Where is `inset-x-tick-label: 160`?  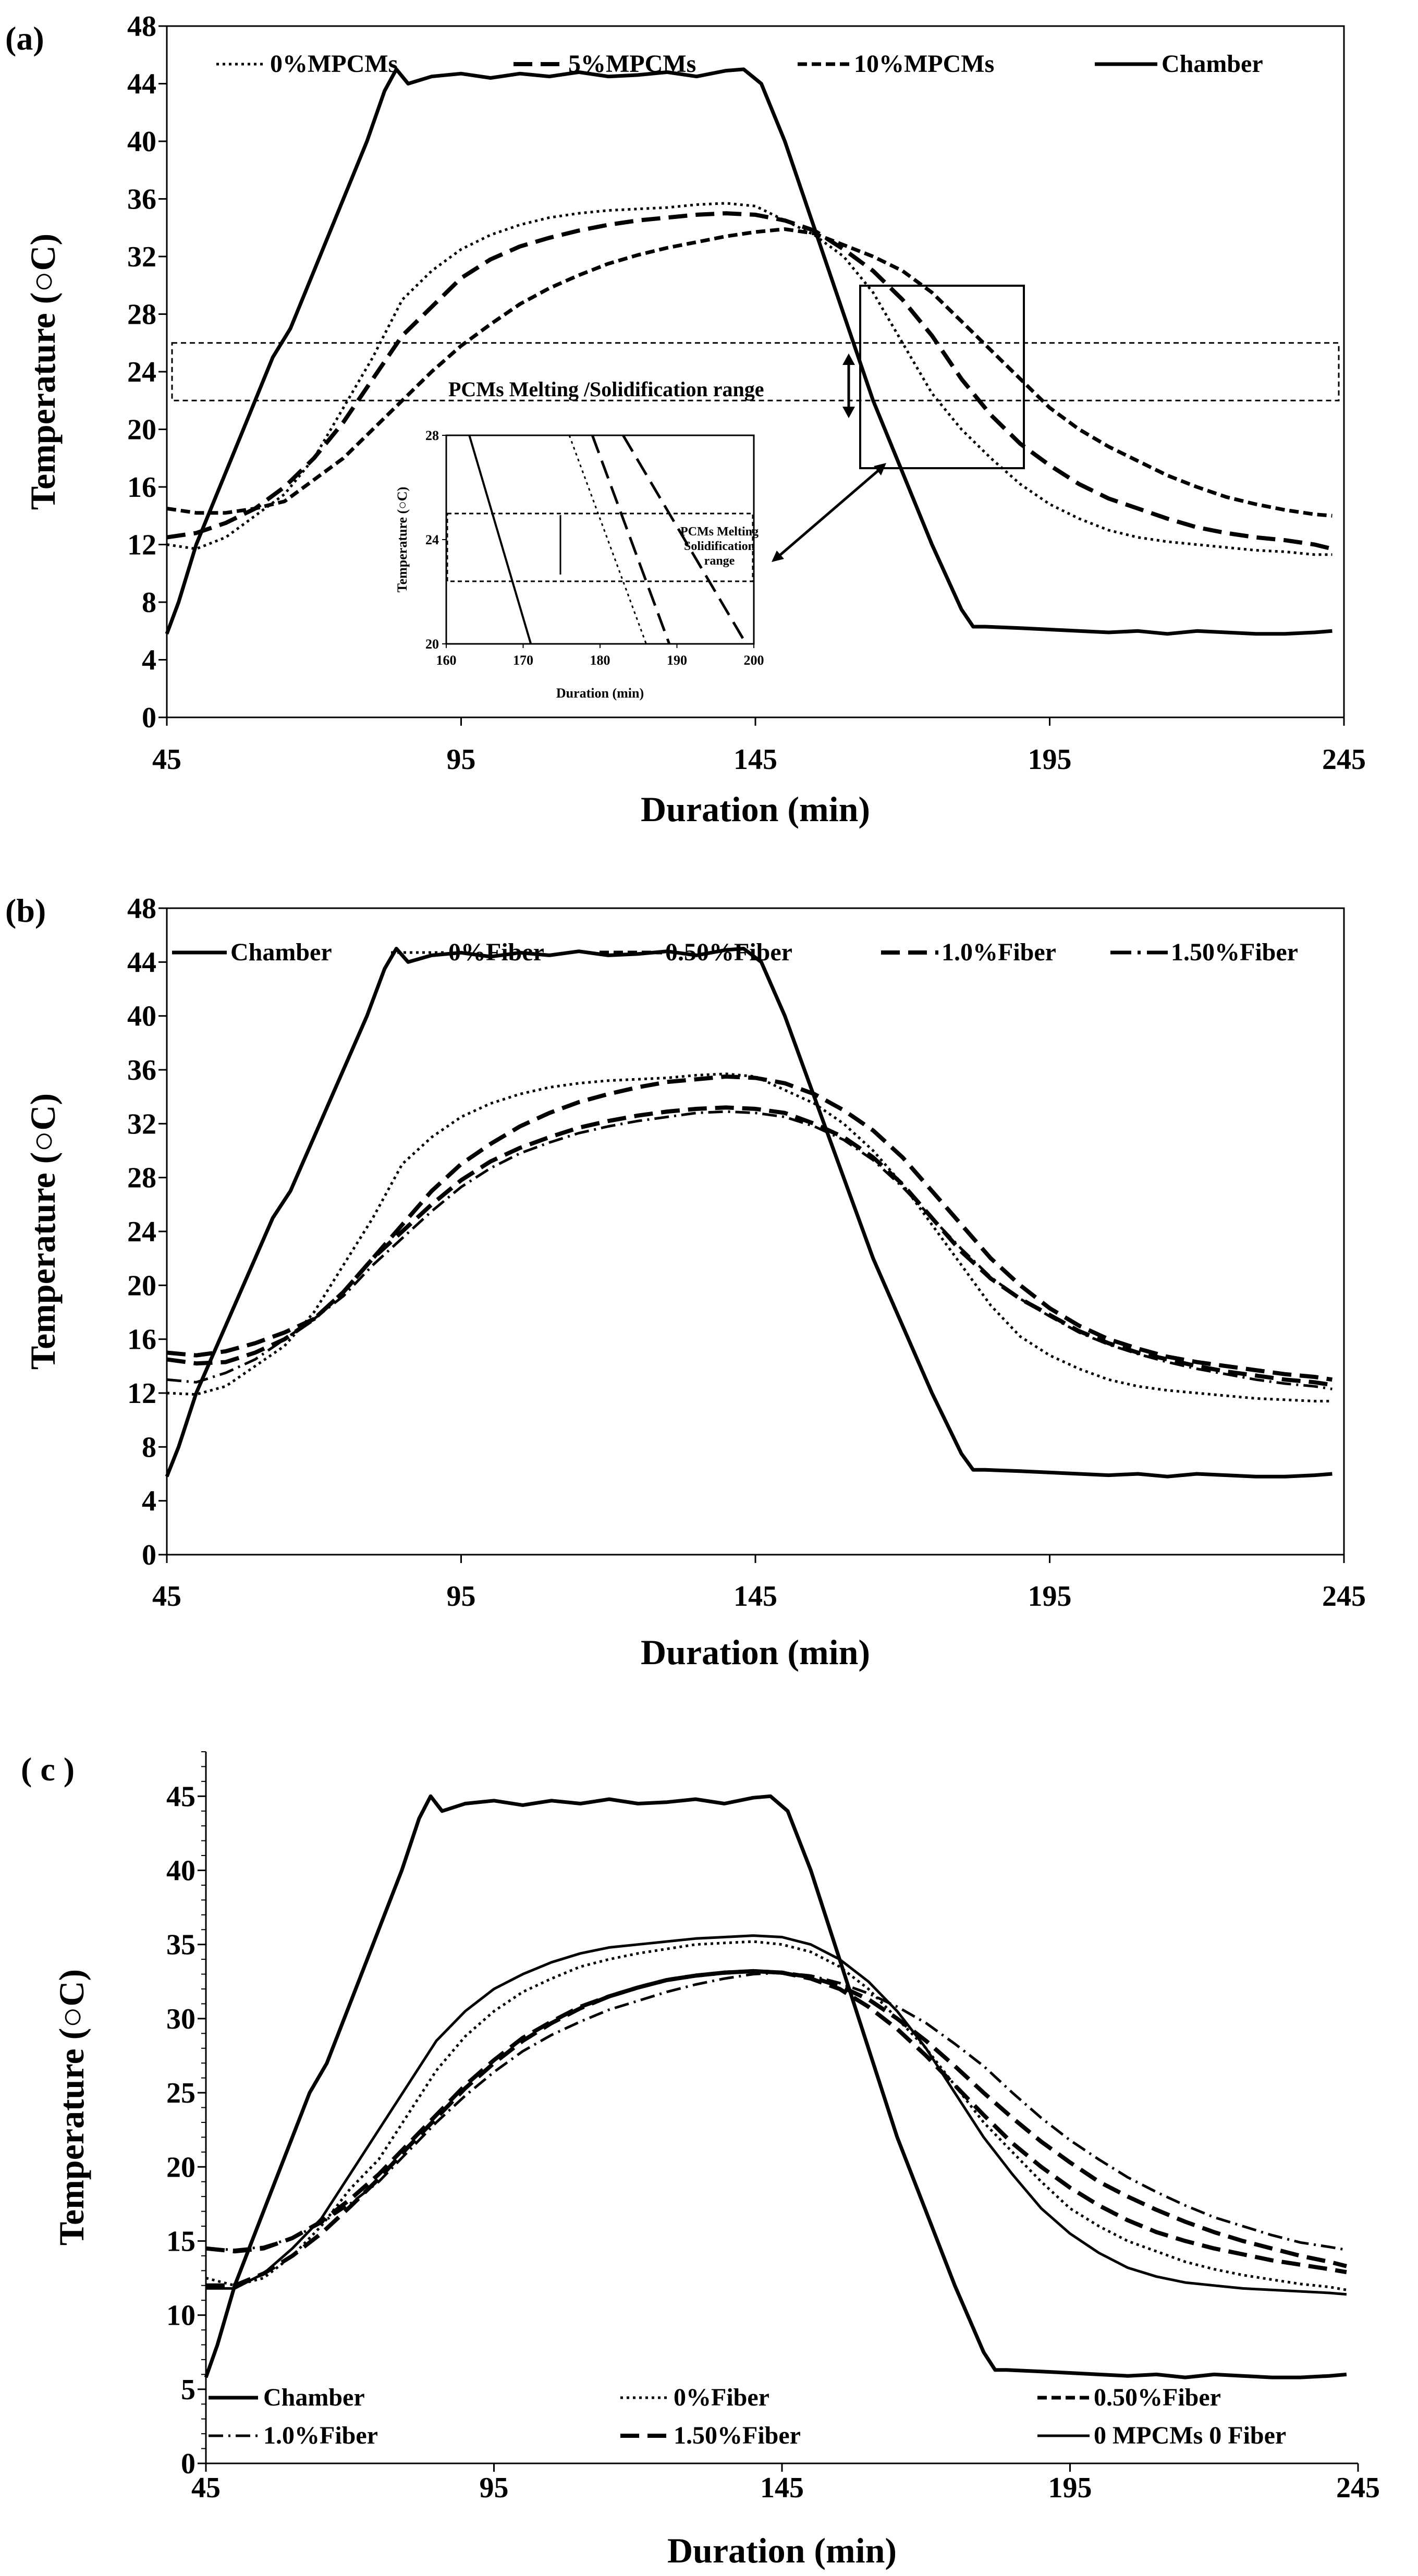 inset-x-tick-label: 160 is located at coordinates (446, 660).